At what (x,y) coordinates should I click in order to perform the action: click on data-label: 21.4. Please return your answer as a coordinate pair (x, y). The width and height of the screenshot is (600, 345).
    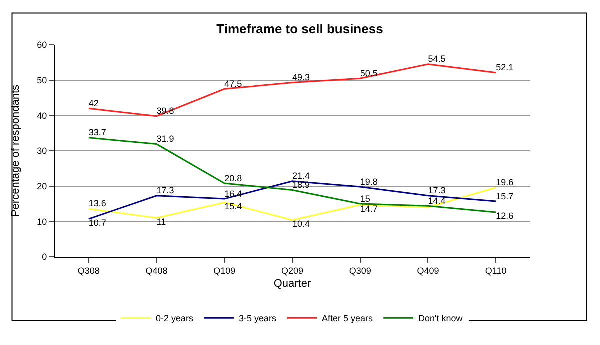
    Looking at the image, I should click on (301, 176).